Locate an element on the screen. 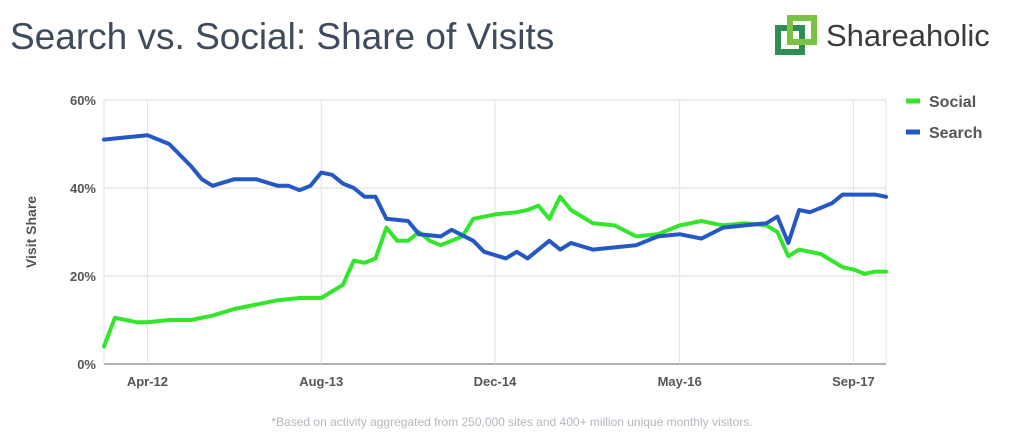 The height and width of the screenshot is (439, 1024). y-tick-label: 20% is located at coordinates (83, 276).